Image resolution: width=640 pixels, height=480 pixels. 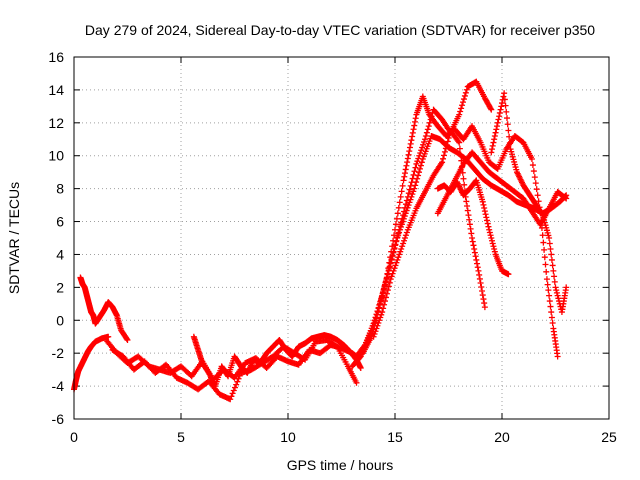 I want to click on y-tick-label: 0, so click(x=60, y=320).